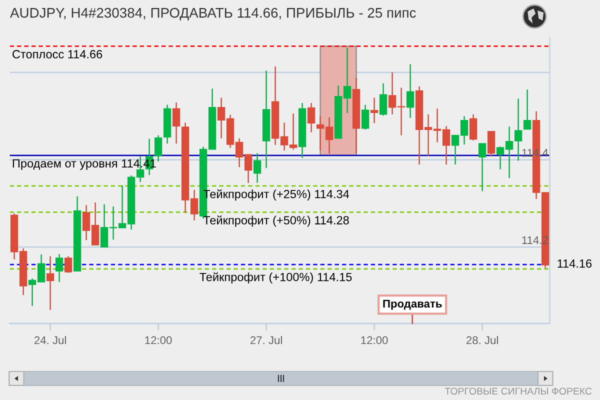 The height and width of the screenshot is (400, 600). I want to click on ref-line-label: Тейкпрофит (+50%) 114.28, so click(276, 221).